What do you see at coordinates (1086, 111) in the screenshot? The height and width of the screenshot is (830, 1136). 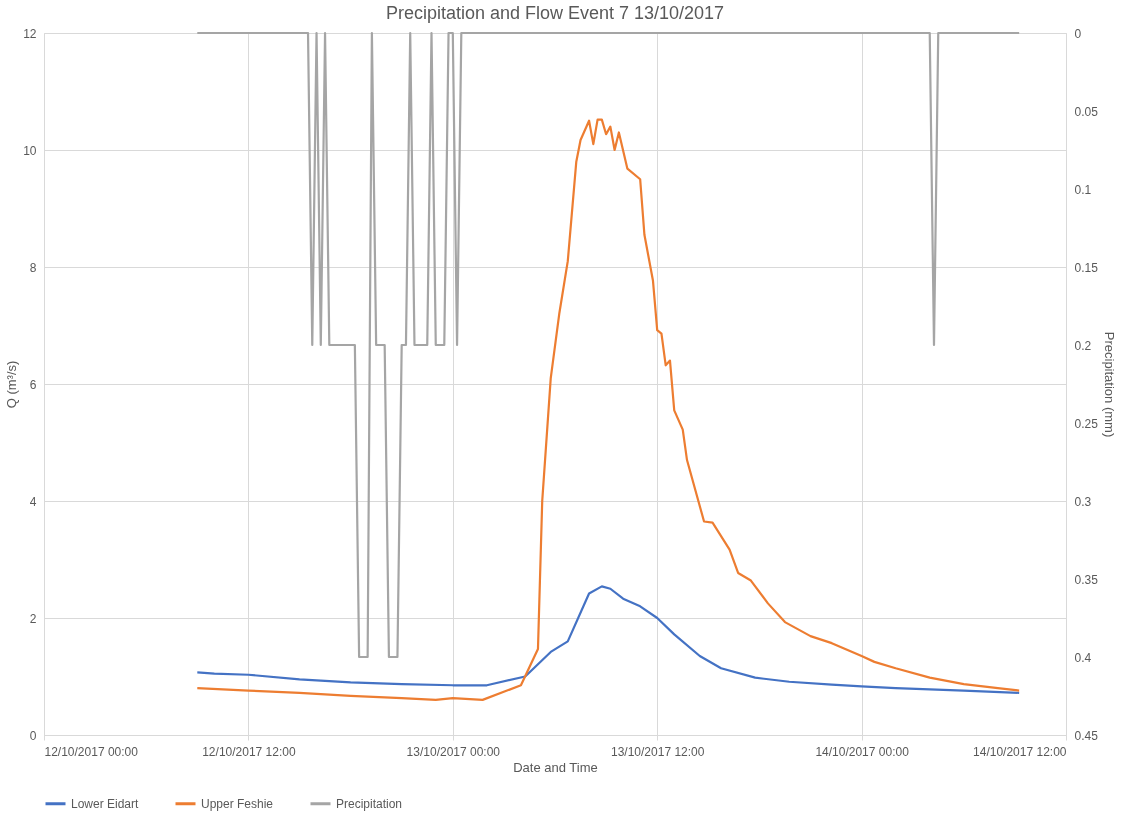 I see `y2-tick-label: 0.05` at bounding box center [1086, 111].